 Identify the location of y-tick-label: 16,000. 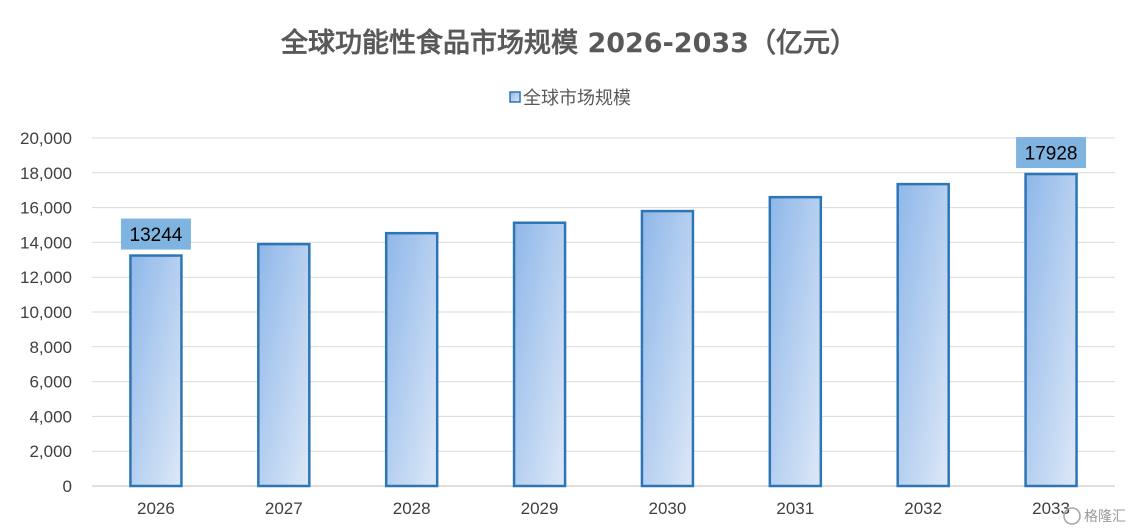
(46, 208).